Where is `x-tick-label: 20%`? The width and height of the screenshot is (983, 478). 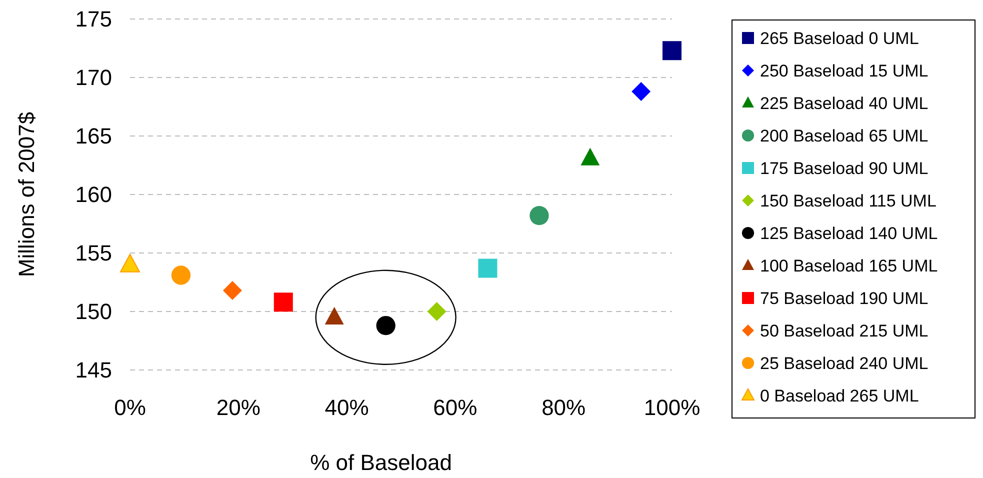 x-tick-label: 20% is located at coordinates (238, 407).